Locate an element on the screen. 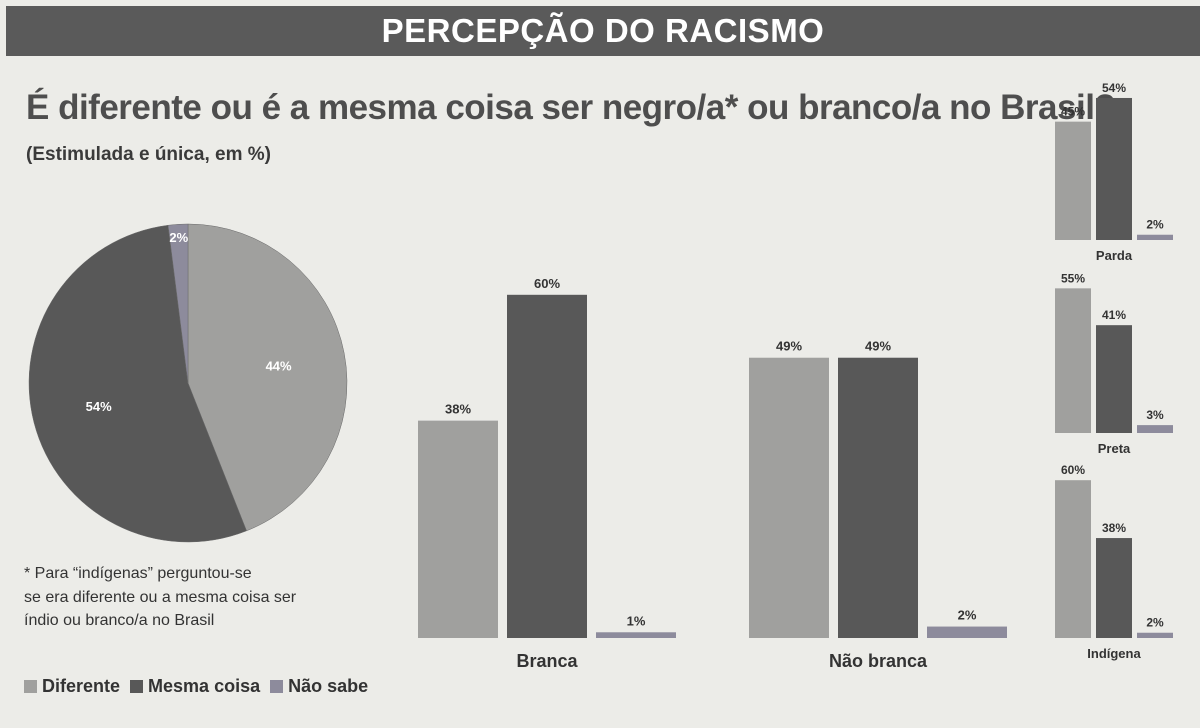 Image resolution: width=1200 pixels, height=728 pixels. bar-preta-nao-sabe is located at coordinates (1155, 429).